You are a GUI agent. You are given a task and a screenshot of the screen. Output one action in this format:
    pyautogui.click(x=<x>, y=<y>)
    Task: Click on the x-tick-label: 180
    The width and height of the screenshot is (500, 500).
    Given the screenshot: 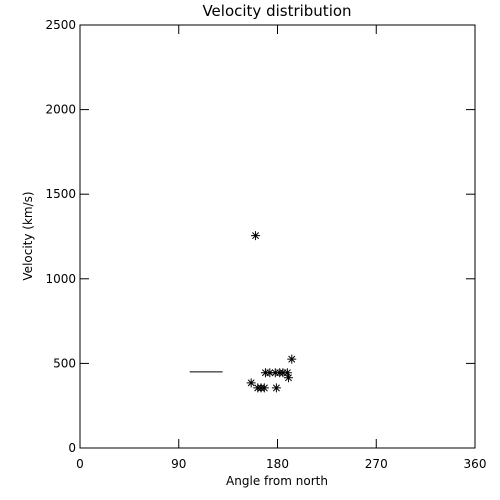 What is the action you would take?
    pyautogui.click(x=277, y=464)
    